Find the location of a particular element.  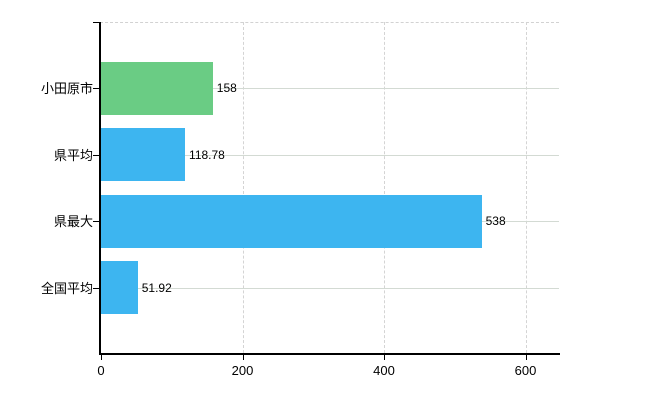

x-axis-tick-label-0: 0 is located at coordinates (101, 370).